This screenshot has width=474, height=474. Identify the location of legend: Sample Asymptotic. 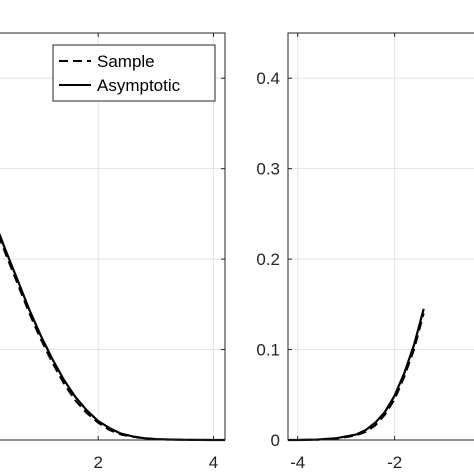
(134, 73).